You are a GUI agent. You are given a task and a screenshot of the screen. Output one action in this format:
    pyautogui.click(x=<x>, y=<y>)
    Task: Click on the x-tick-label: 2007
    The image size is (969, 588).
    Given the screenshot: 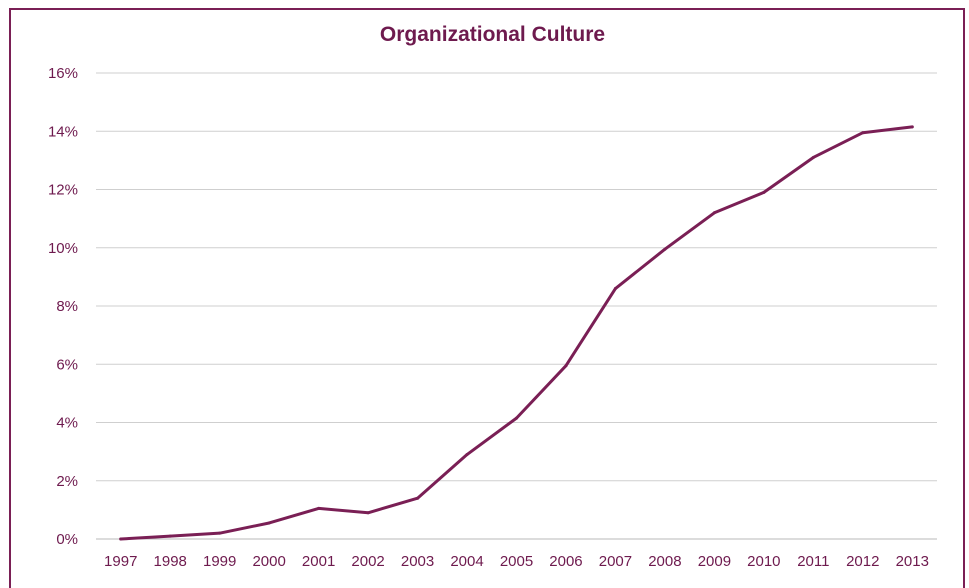 What is the action you would take?
    pyautogui.click(x=615, y=561)
    